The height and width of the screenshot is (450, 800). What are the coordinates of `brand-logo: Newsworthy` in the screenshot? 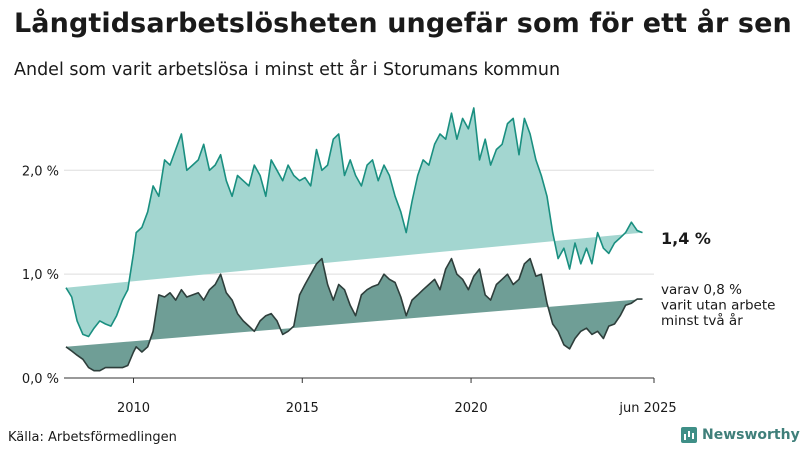 It's located at (740, 435).